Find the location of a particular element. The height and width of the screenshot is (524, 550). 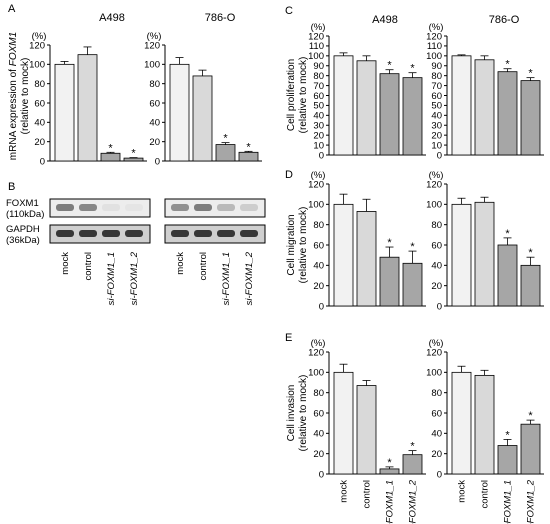

panel-label-c: C is located at coordinates (289, 11).